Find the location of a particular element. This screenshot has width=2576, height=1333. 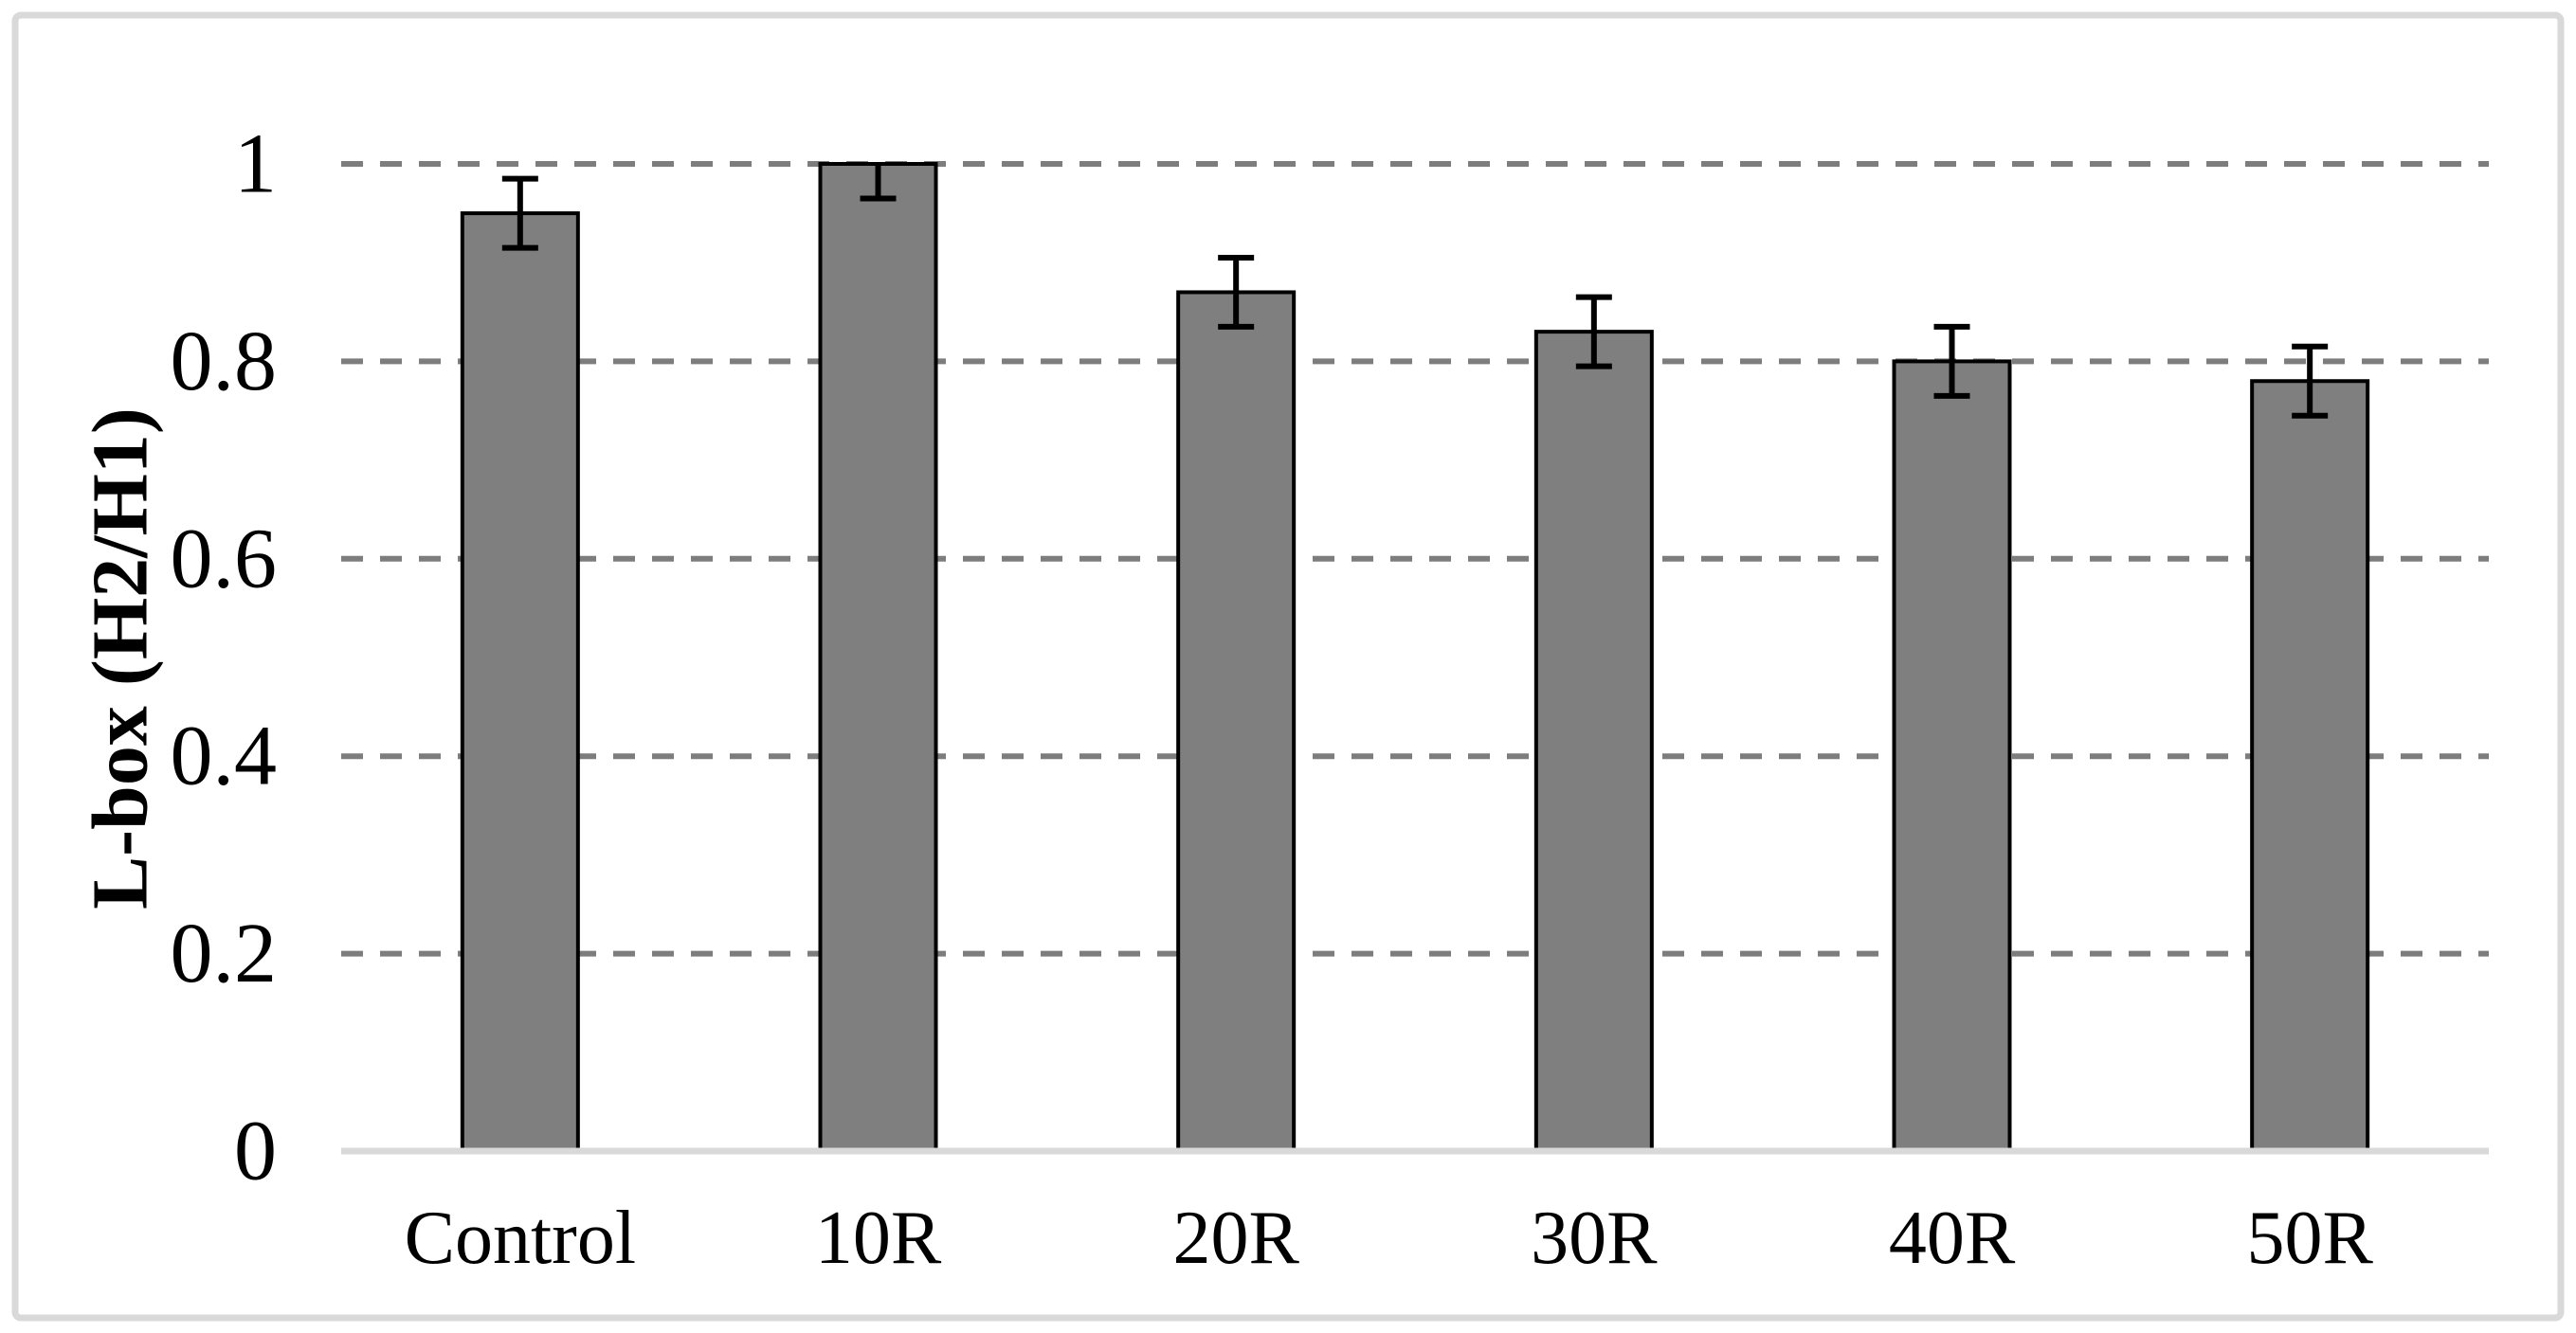

bar-30r is located at coordinates (1593, 741).